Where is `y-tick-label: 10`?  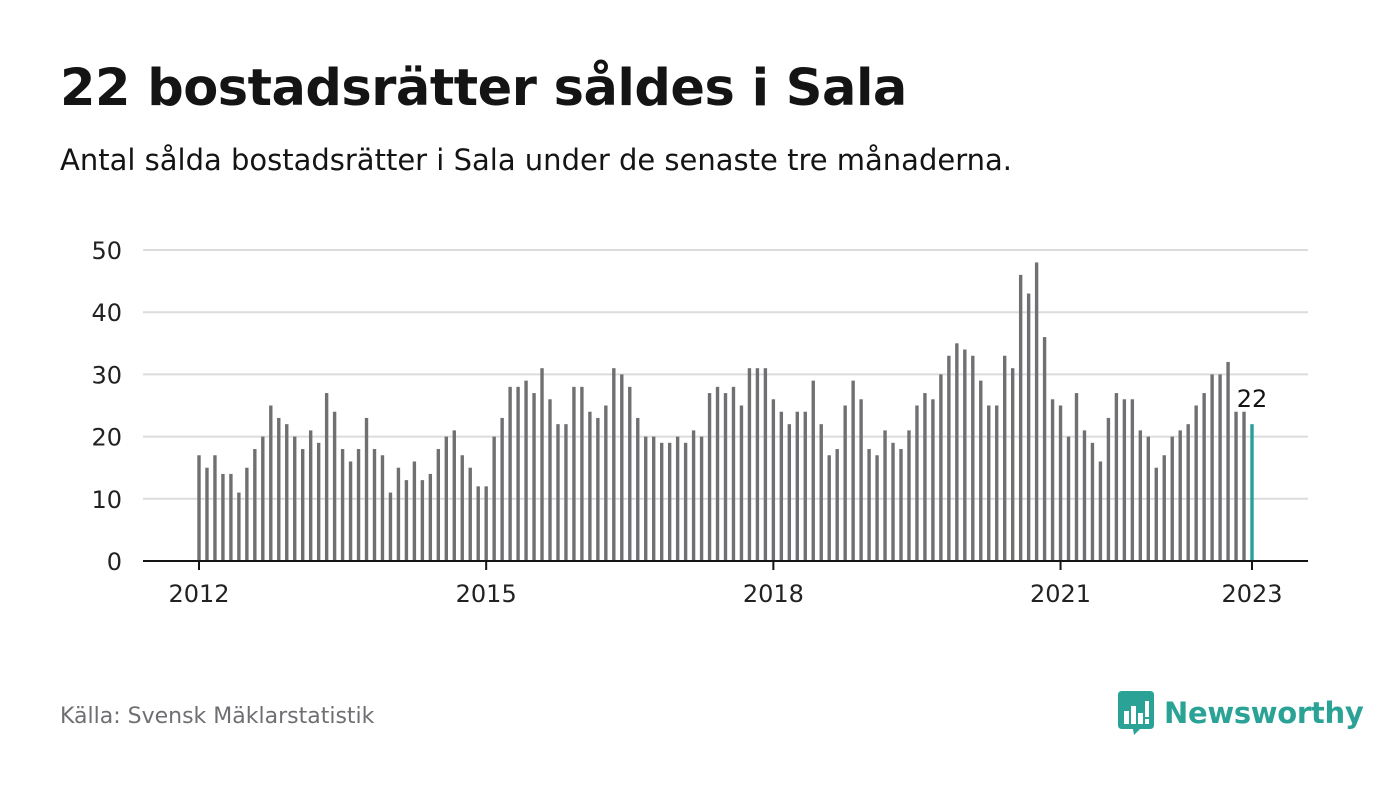 y-tick-label: 10 is located at coordinates (106, 500).